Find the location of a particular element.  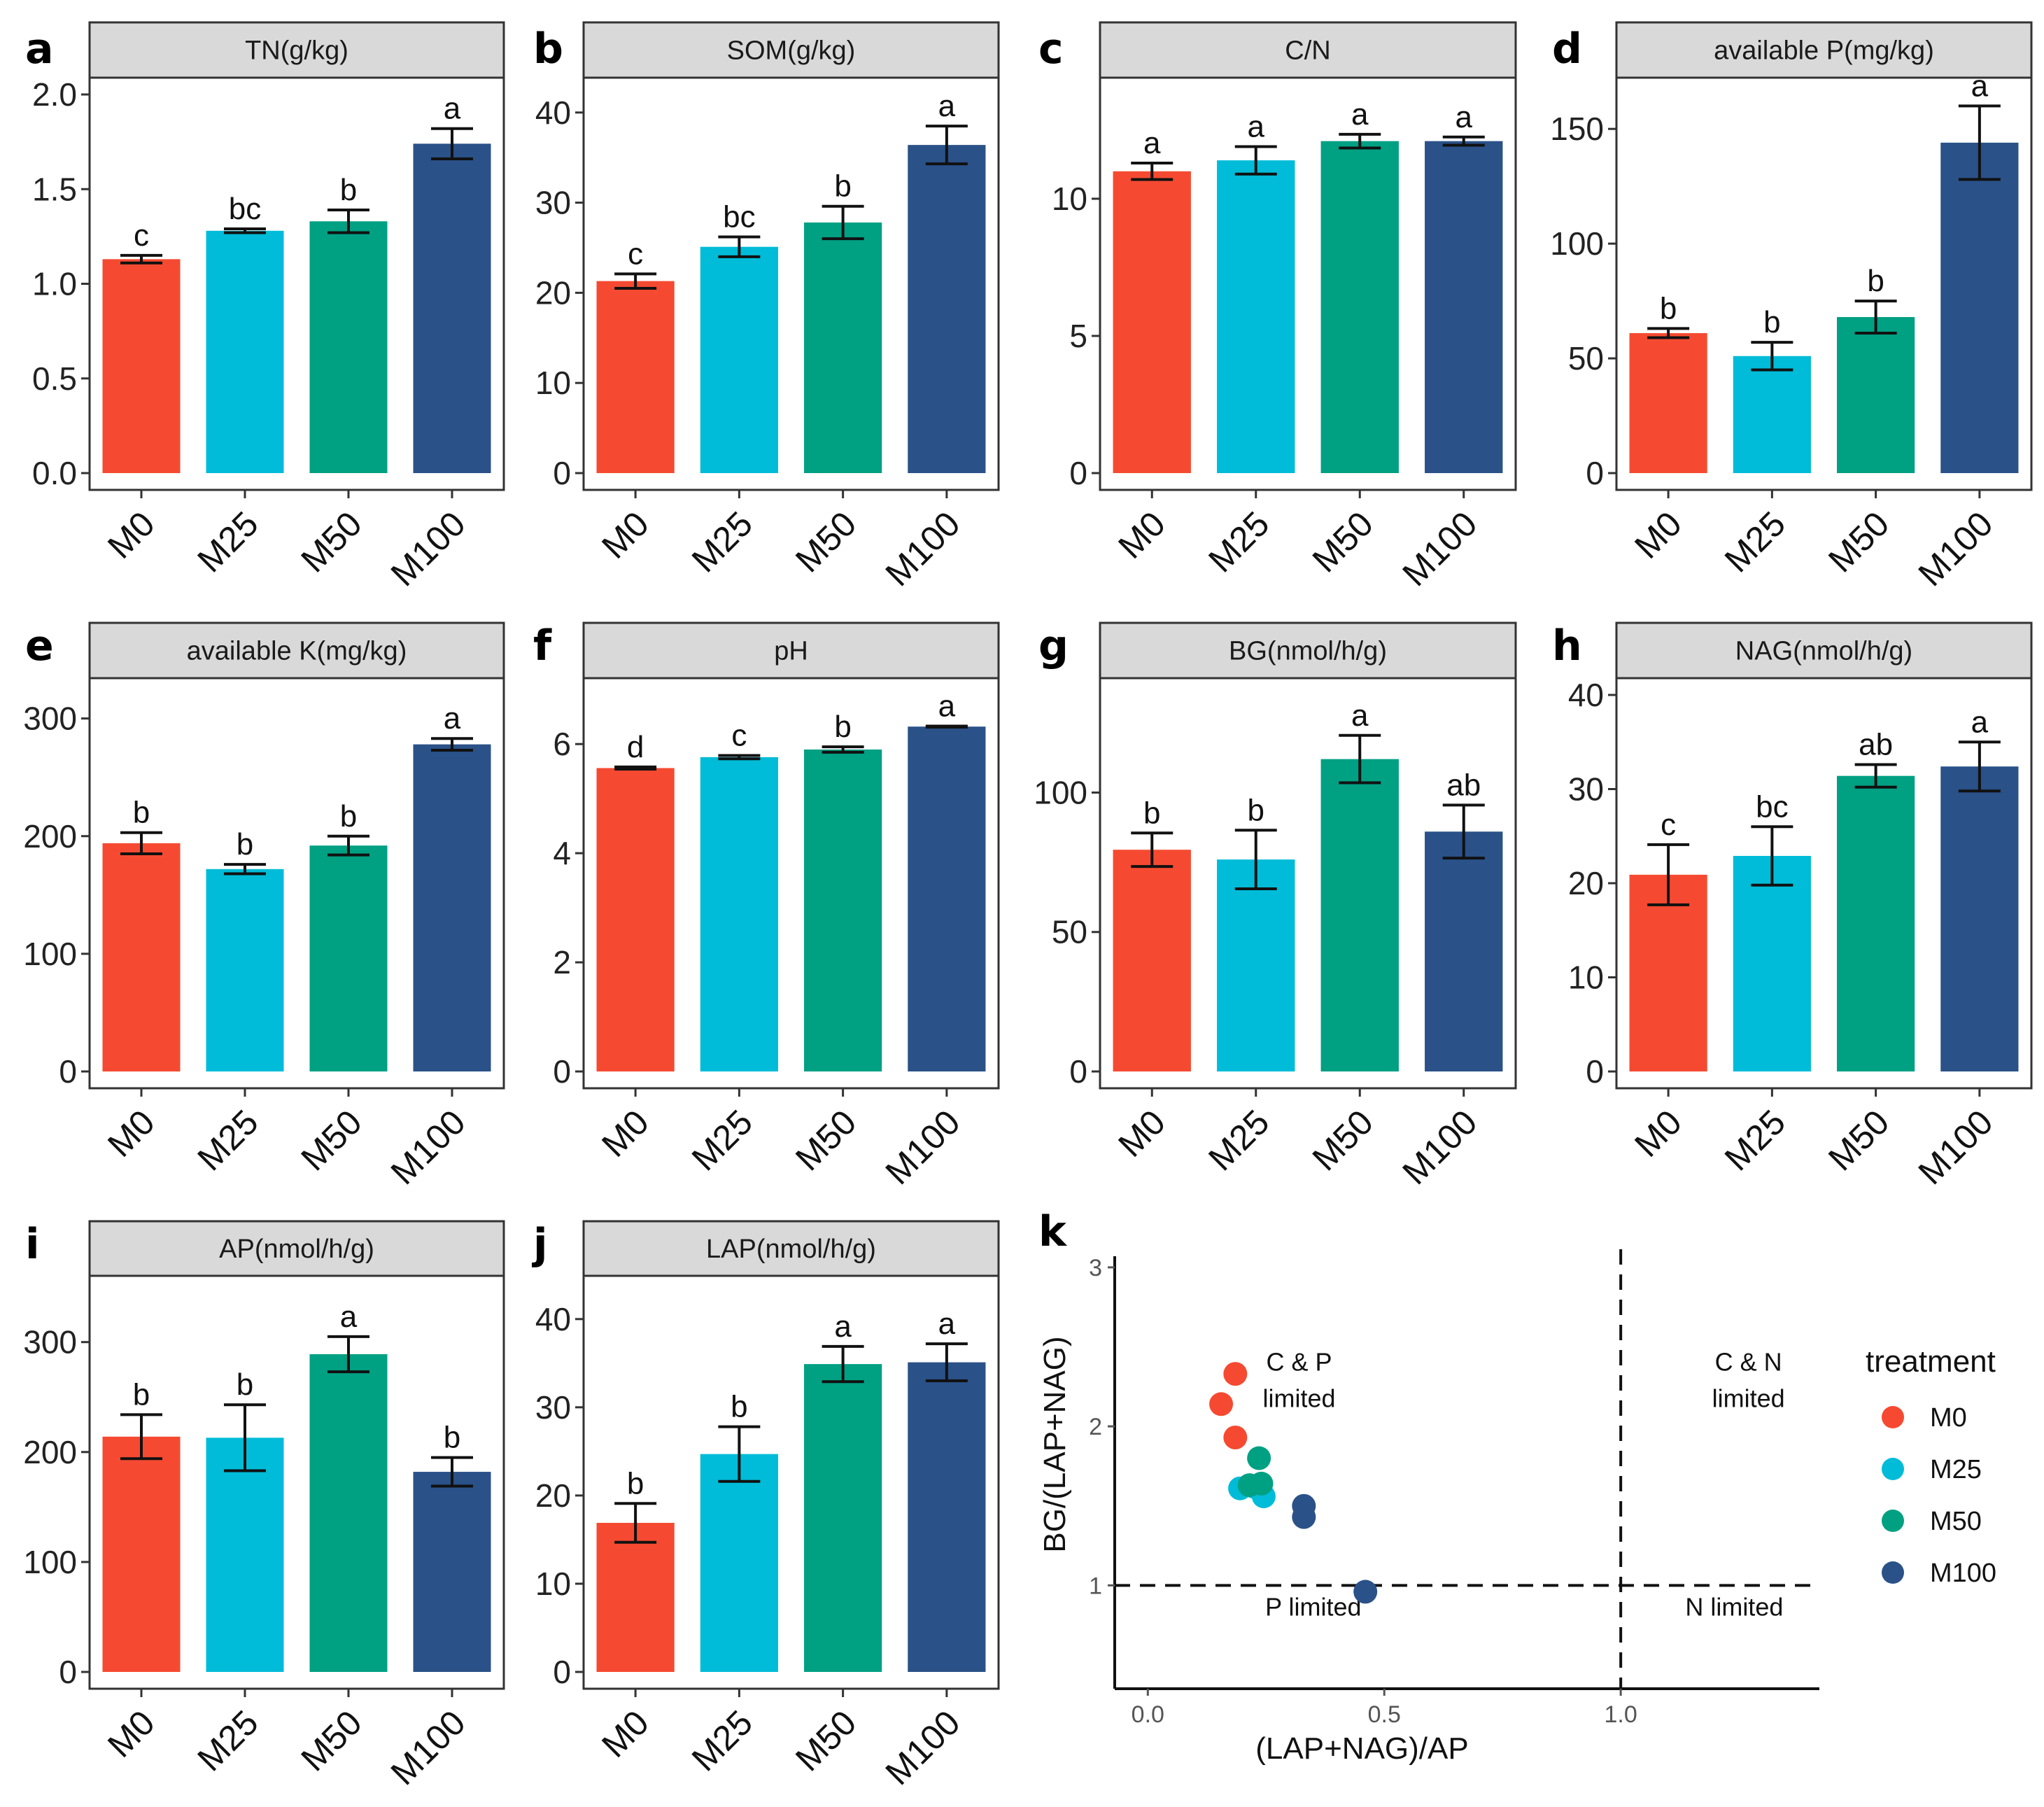

panel-letter: h is located at coordinates (1567, 645).